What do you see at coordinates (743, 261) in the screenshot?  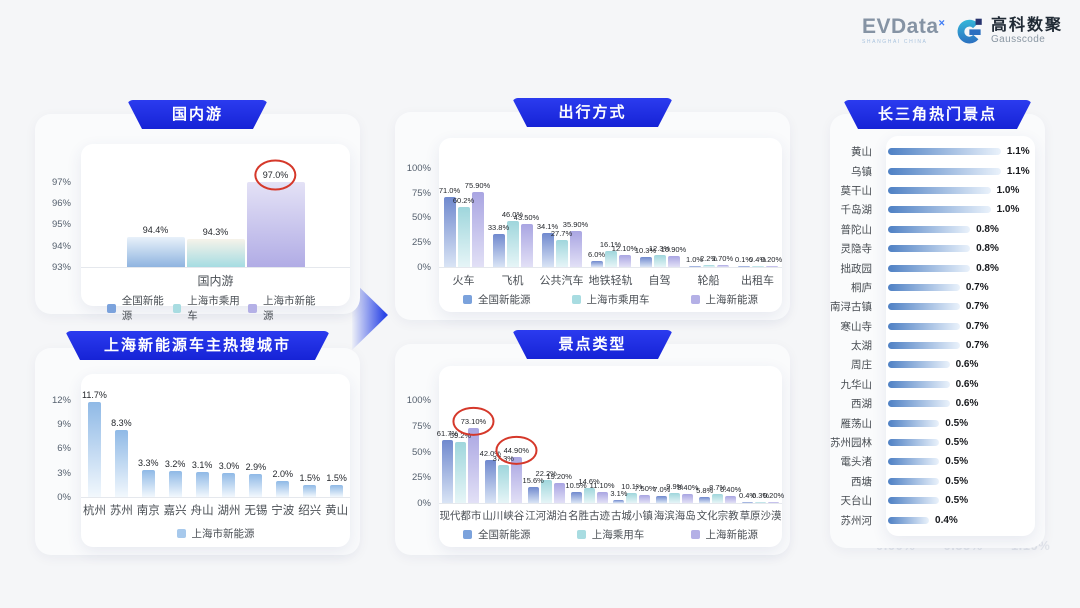 I see `bar-column: 0.1%` at bounding box center [743, 261].